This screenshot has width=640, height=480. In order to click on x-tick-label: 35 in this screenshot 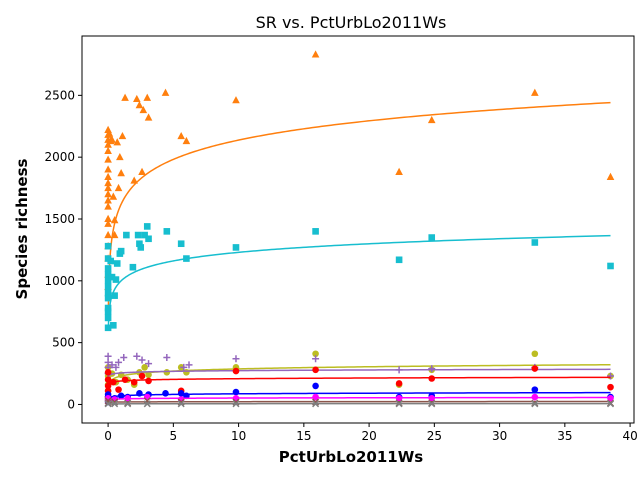, I will do `click(564, 436)`.